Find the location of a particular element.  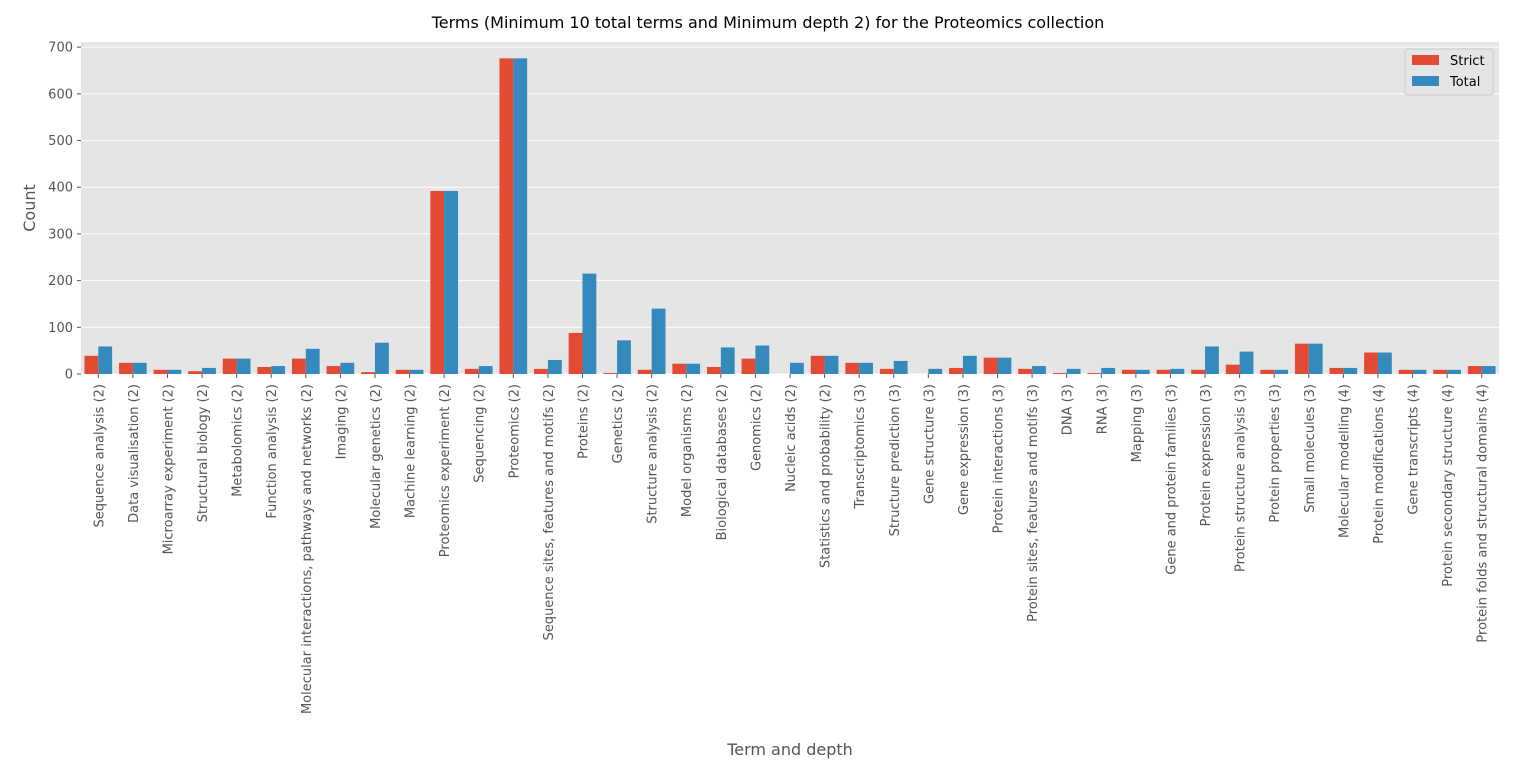

x-tick-label: Microarray experiment (2) is located at coordinates (168, 469).